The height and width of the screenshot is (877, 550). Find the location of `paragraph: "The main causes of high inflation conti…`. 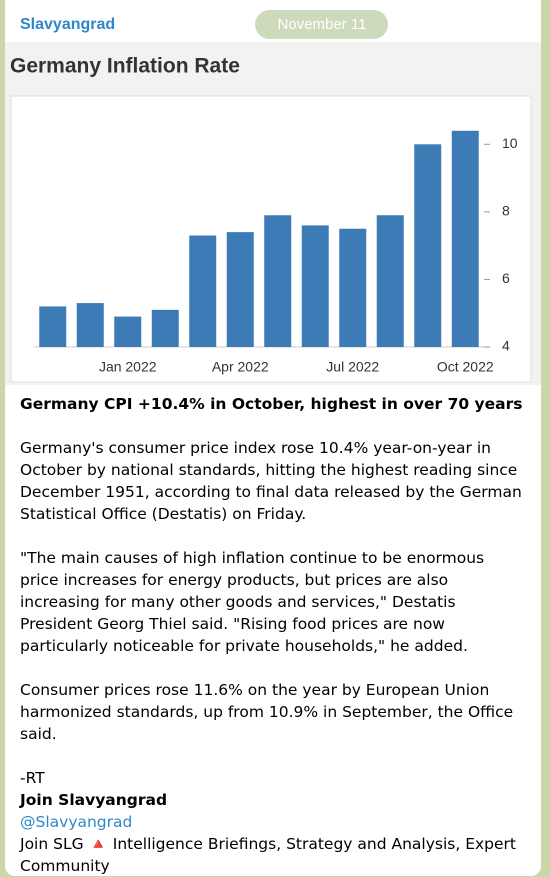

paragraph: "The main causes of high inflation conti… is located at coordinates (252, 602).